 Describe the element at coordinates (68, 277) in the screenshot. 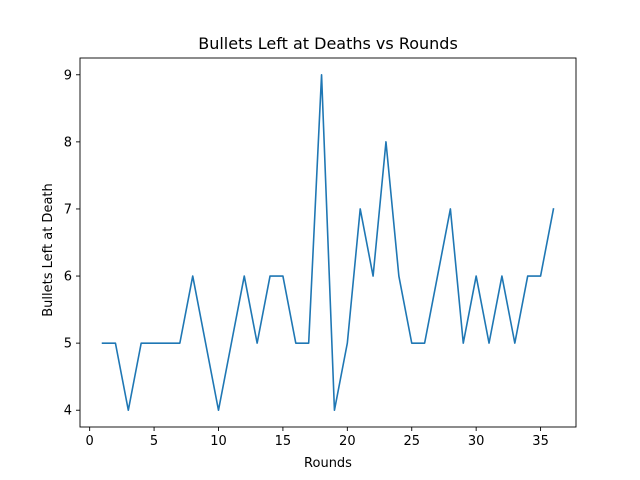

I see `y-tick-label-6: 6` at that location.